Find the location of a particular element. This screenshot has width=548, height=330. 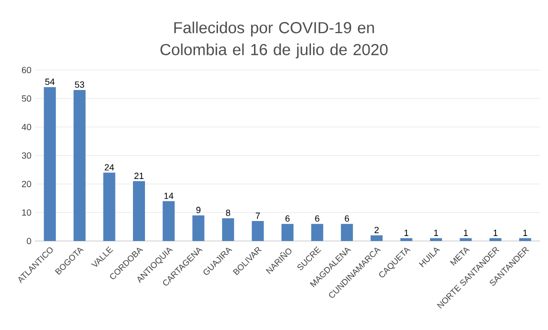

chart-title: Fallecidos por COVID-19 en Colombia el 16 de julio de 2020 is located at coordinates (274, 40).